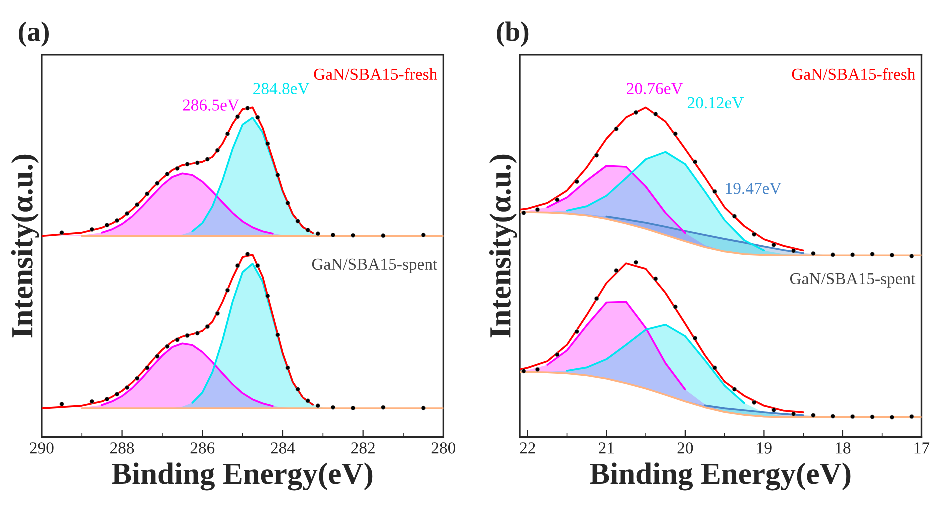 This screenshot has width=932, height=509. I want to click on x-tick-label: 19, so click(764, 448).